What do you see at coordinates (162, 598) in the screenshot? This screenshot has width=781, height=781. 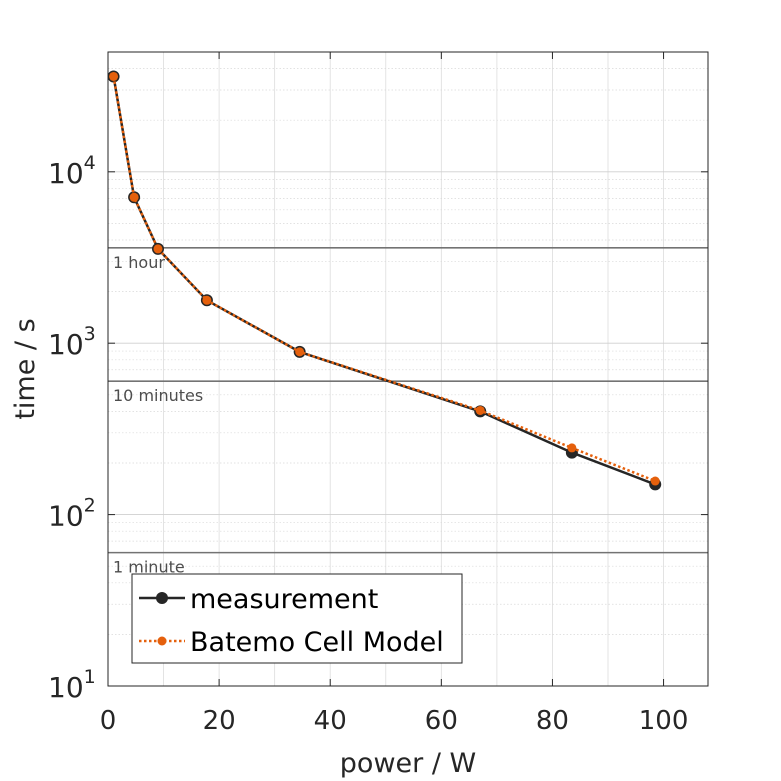 I see `legend-marker-measurement` at bounding box center [162, 598].